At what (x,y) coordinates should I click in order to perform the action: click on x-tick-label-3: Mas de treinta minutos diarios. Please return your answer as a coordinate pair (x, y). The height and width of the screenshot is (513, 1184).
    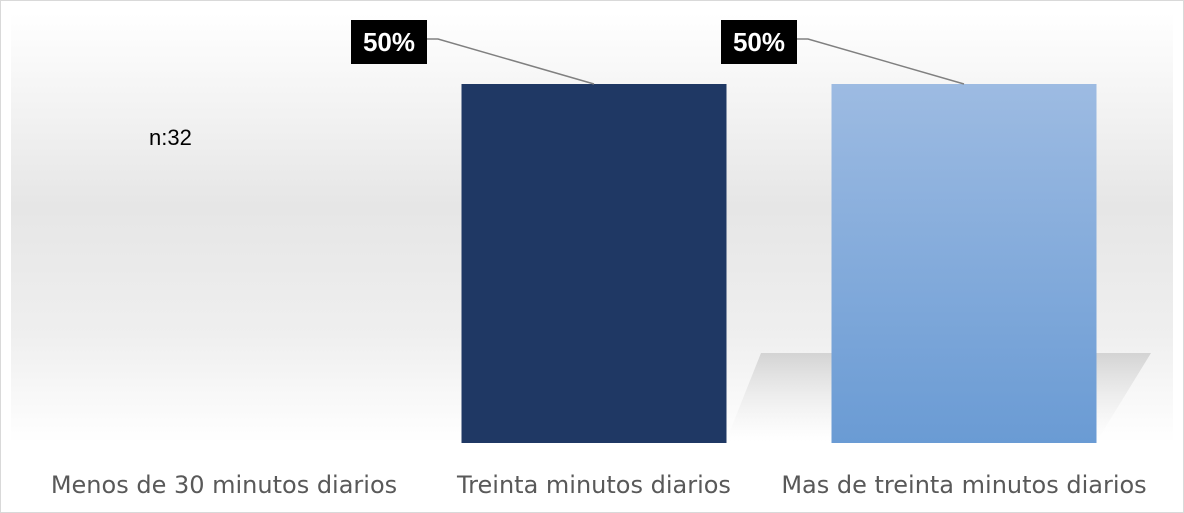
    Looking at the image, I should click on (963, 485).